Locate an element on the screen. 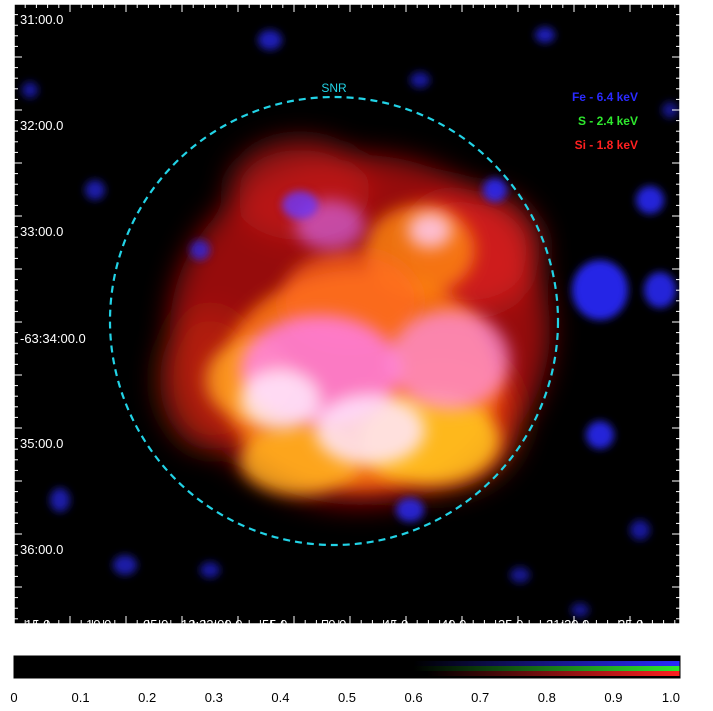 This screenshot has width=713, height=711. ra-tick-label: 10.0 is located at coordinates (98, 624).